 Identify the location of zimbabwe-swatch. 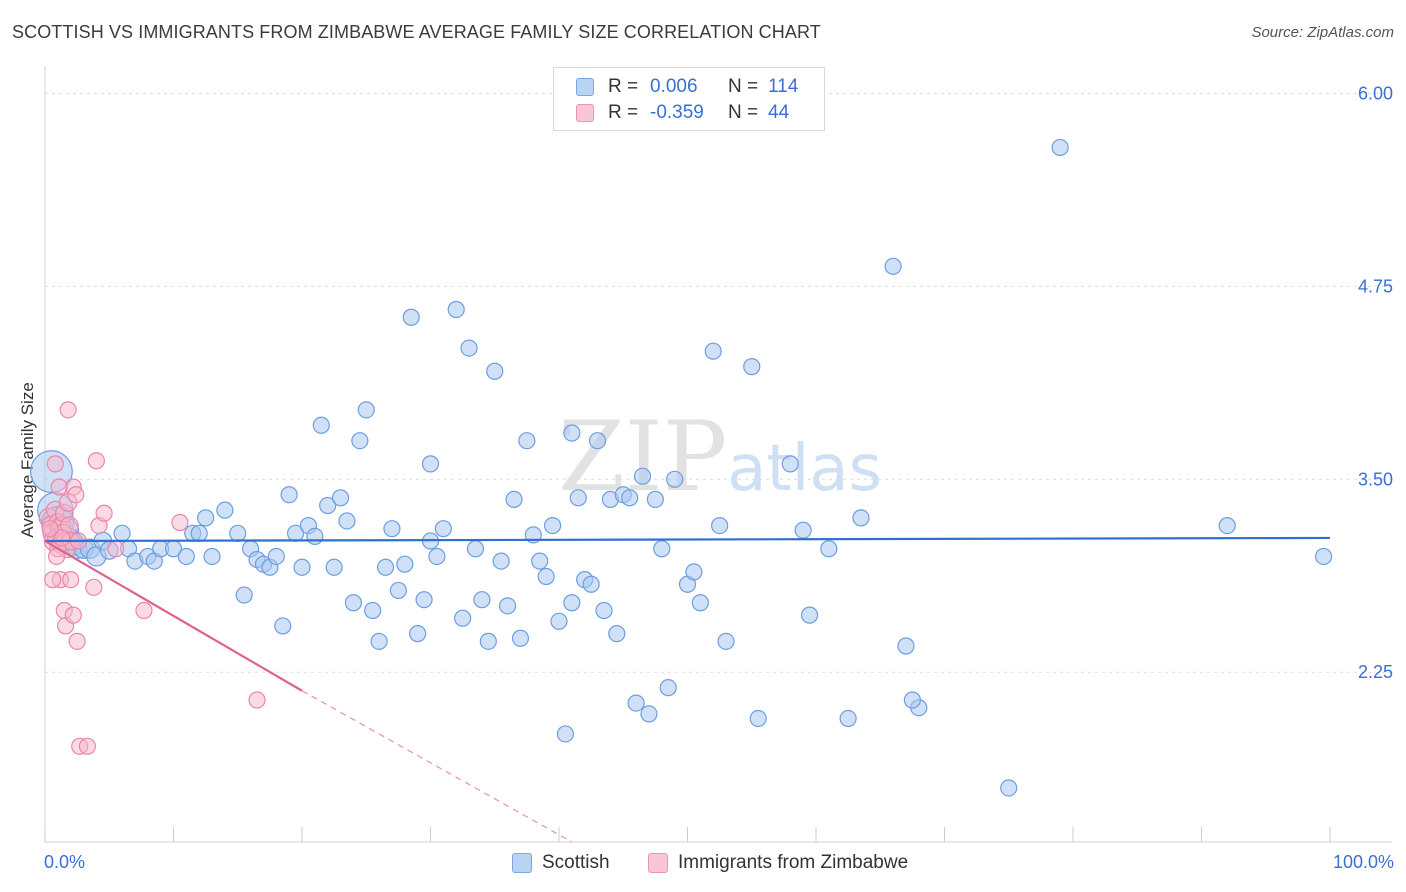
(585, 113).